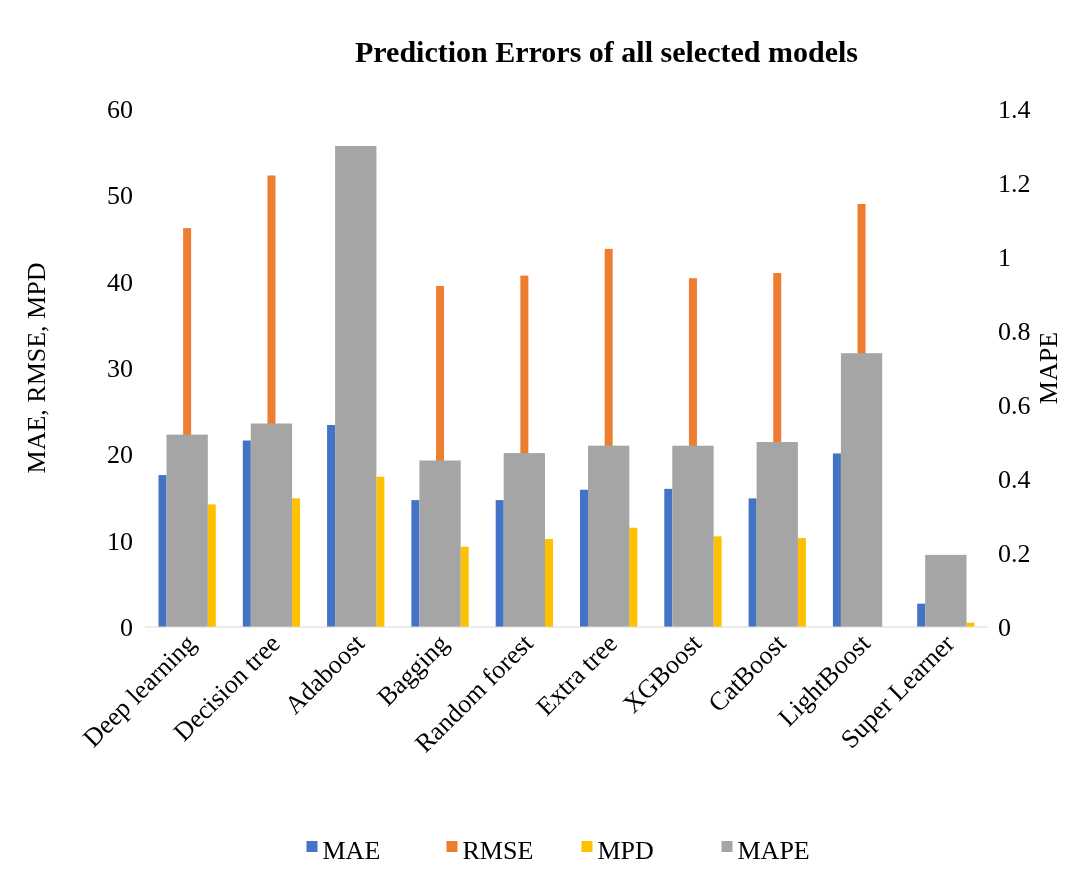 The height and width of the screenshot is (884, 1067). Describe the element at coordinates (1014, 554) in the screenshot. I see `y2-tick-label: 0.2` at that location.